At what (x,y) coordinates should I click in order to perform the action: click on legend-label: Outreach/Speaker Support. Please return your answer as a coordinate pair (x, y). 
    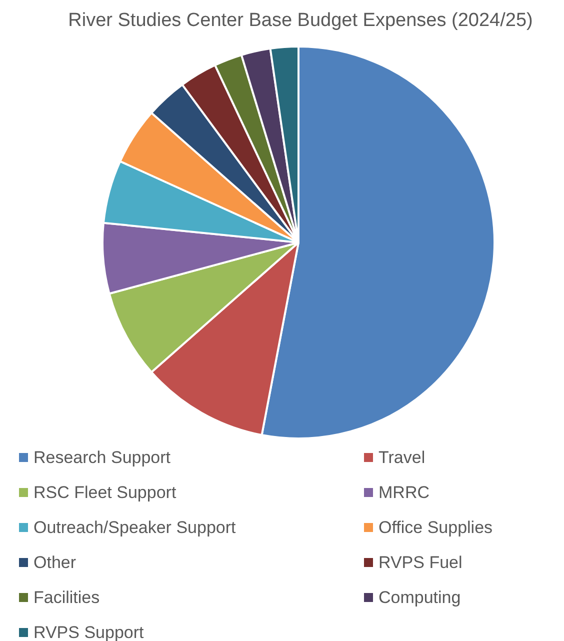
    Looking at the image, I should click on (135, 527).